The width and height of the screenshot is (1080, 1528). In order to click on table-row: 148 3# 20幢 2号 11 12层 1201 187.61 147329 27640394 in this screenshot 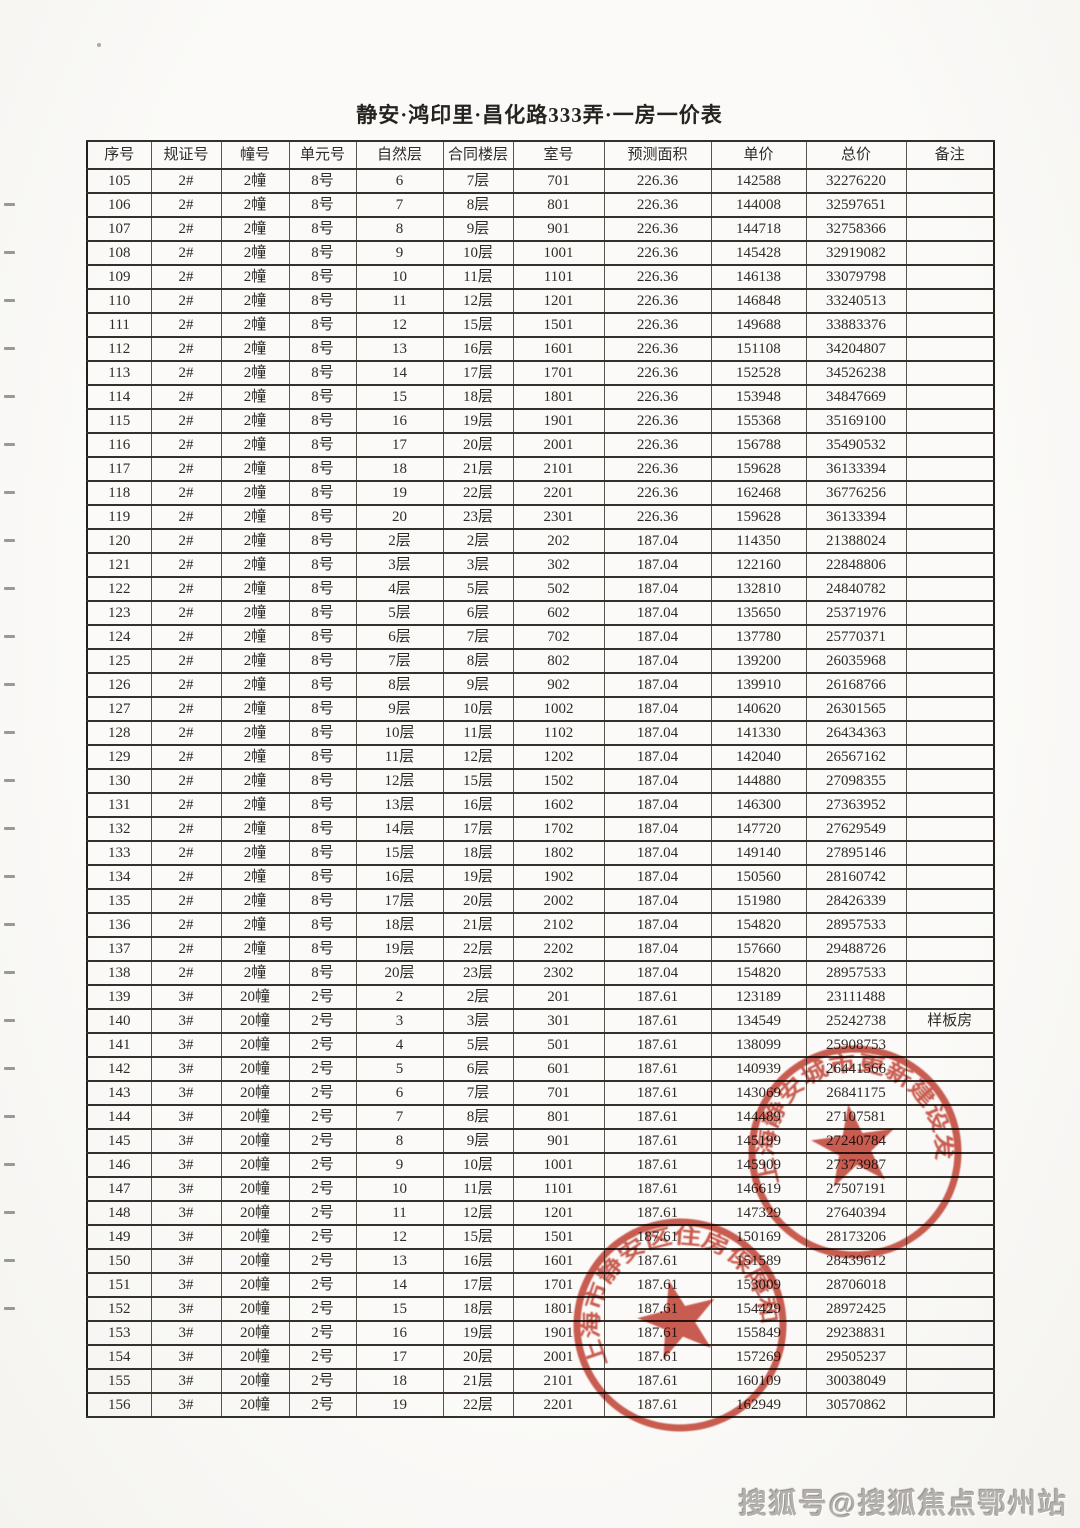, I will do `click(540, 1213)`.